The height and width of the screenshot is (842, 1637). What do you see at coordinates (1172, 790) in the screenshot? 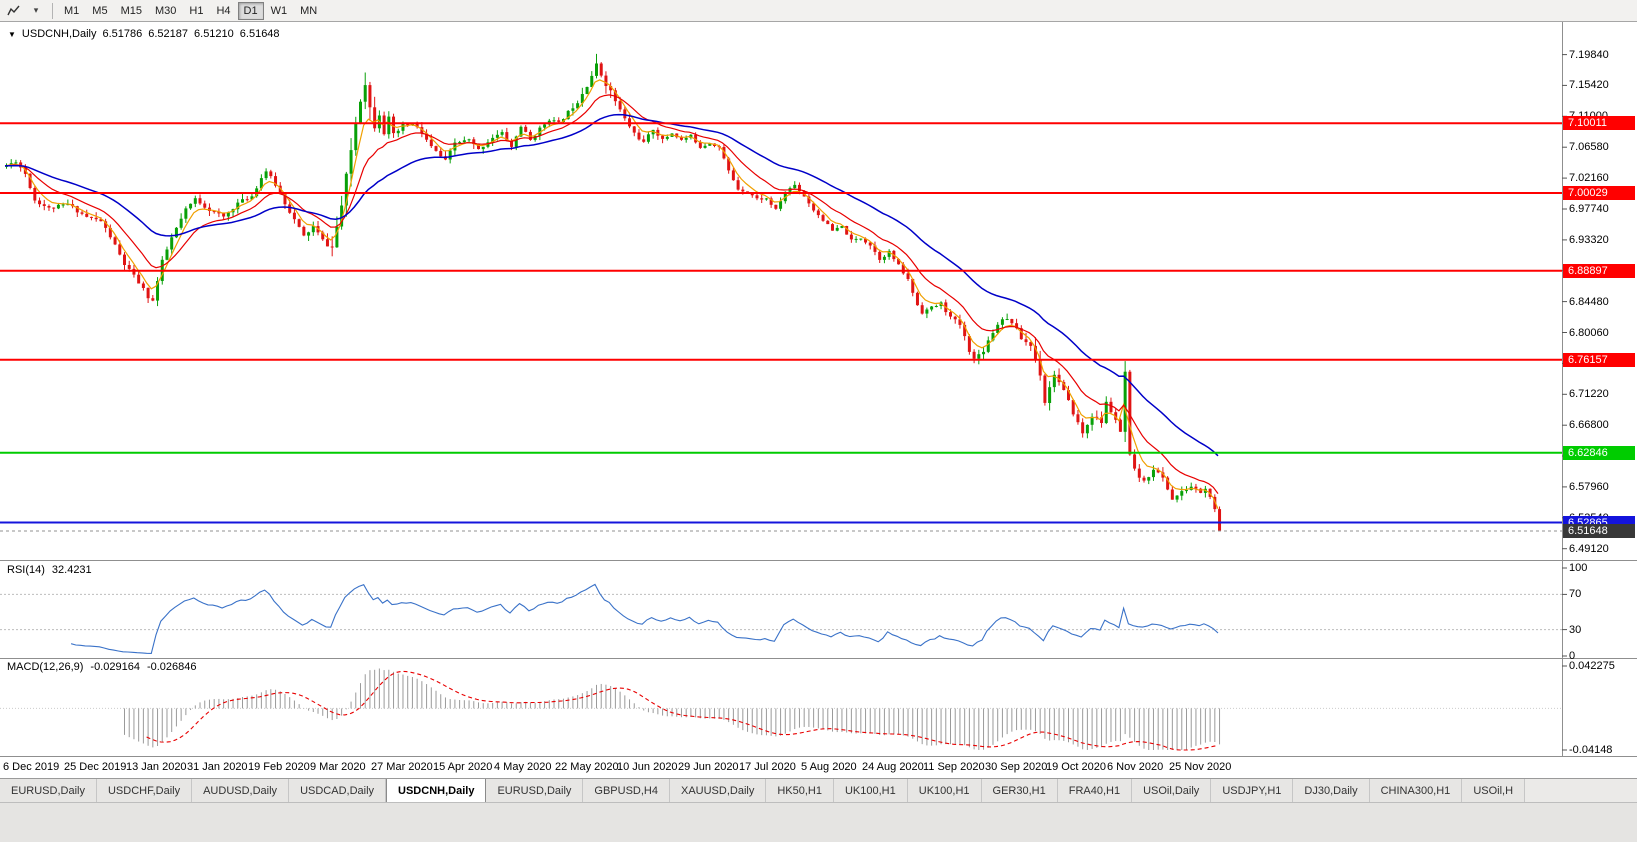
I see `tab-usoil-daily: USOil,Daily` at bounding box center [1172, 790].